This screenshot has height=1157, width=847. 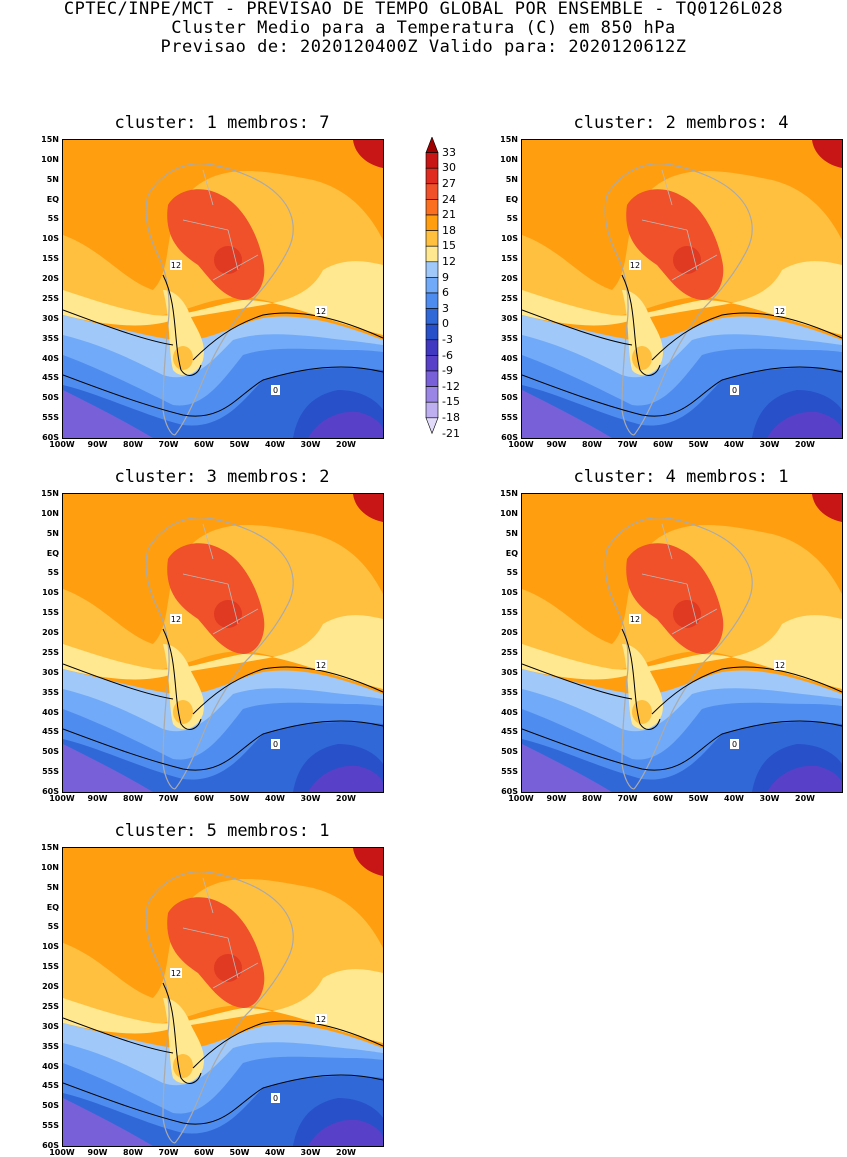 What do you see at coordinates (734, 444) in the screenshot?
I see `longitude-tick-label: 40W` at bounding box center [734, 444].